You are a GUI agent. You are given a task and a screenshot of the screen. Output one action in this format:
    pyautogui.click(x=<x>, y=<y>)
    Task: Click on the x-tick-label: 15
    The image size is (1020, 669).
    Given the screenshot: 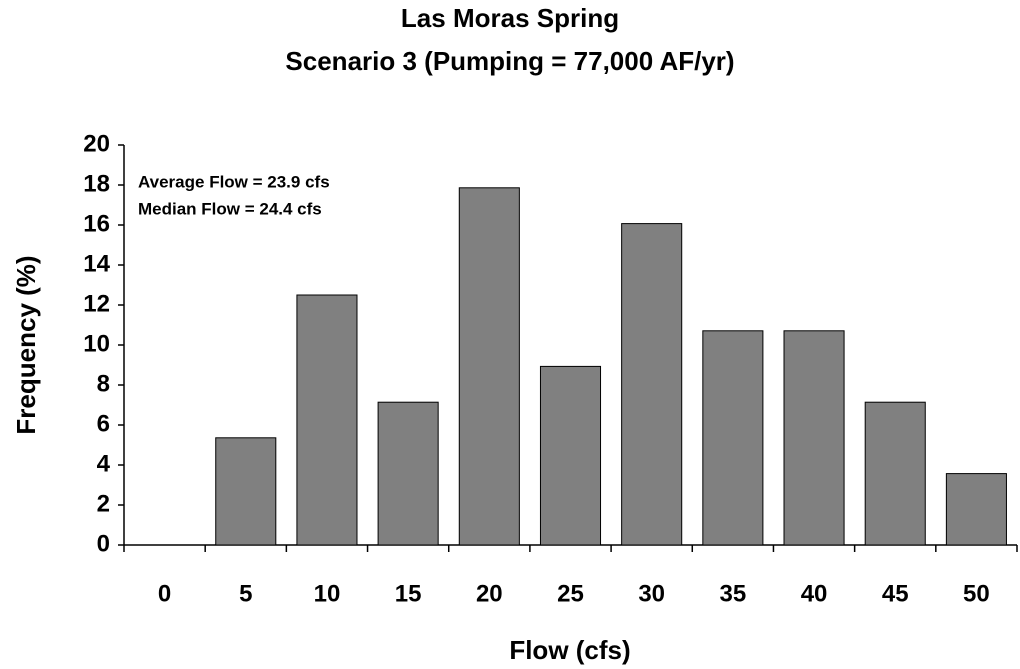 What is the action you would take?
    pyautogui.click(x=408, y=593)
    